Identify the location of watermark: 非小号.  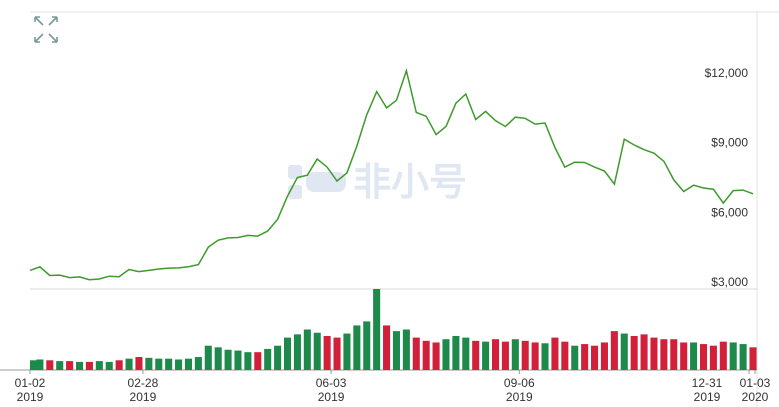
(410, 183).